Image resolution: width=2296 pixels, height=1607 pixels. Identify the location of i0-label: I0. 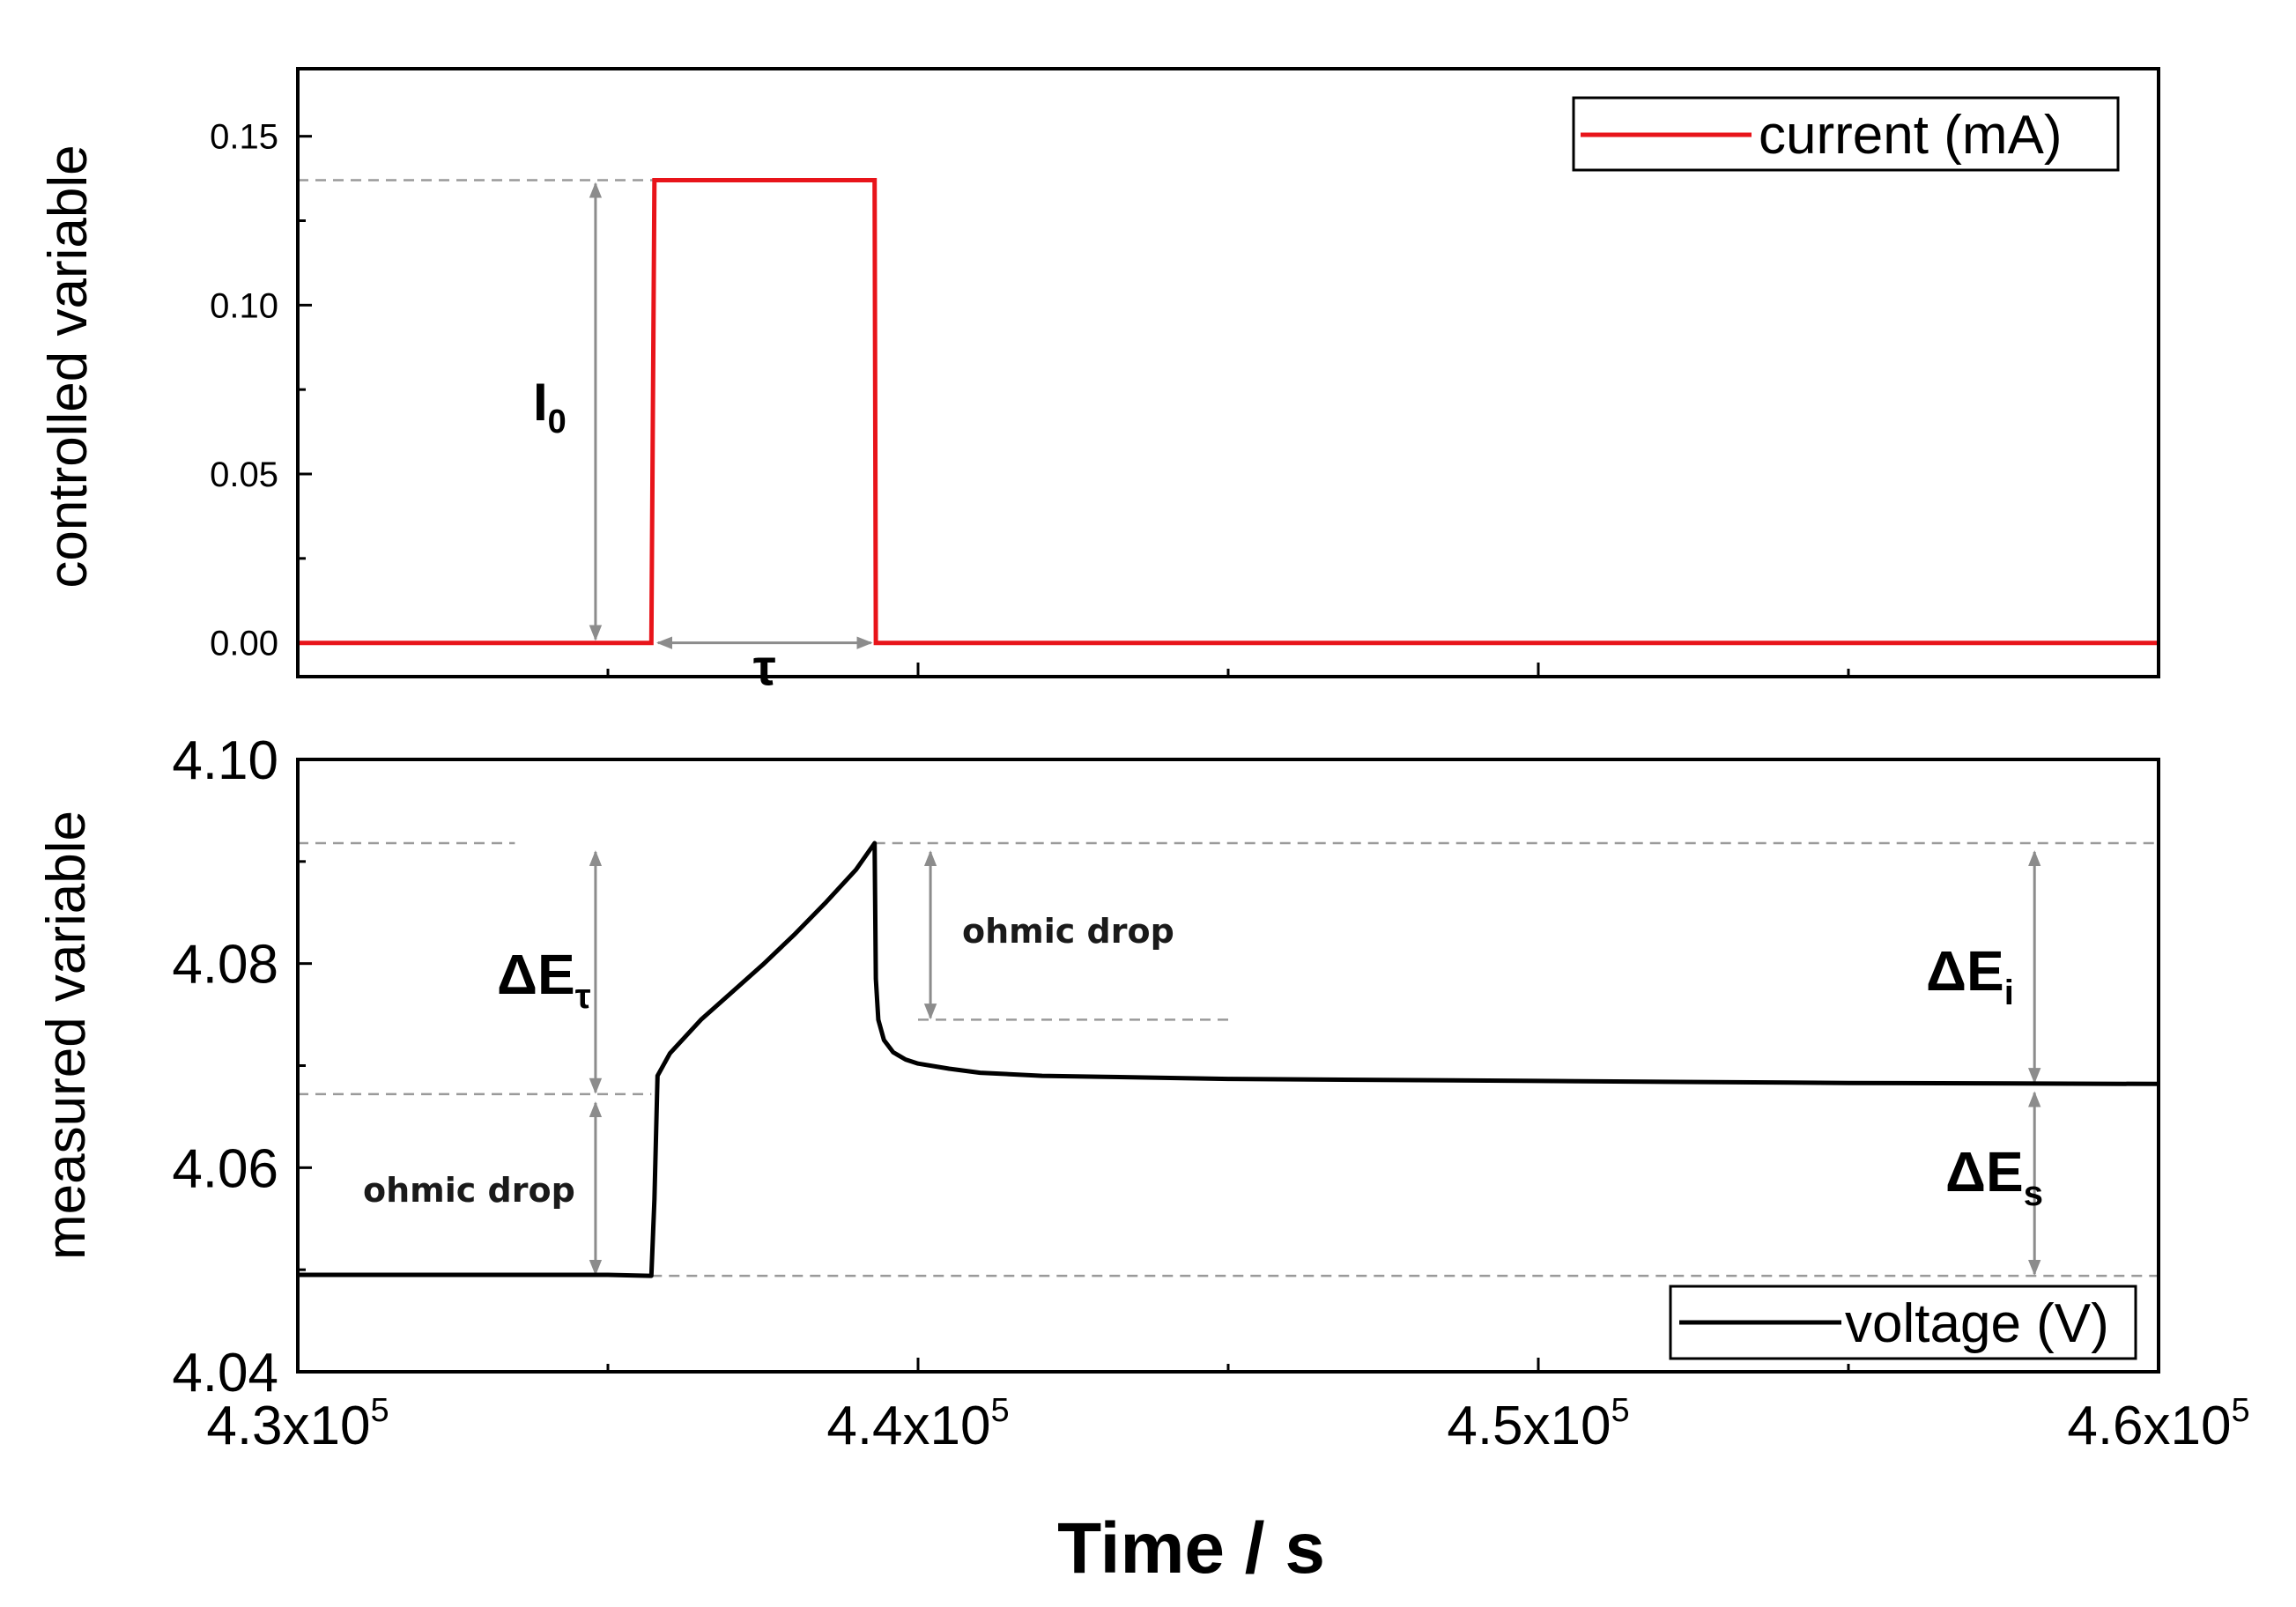
(550, 407).